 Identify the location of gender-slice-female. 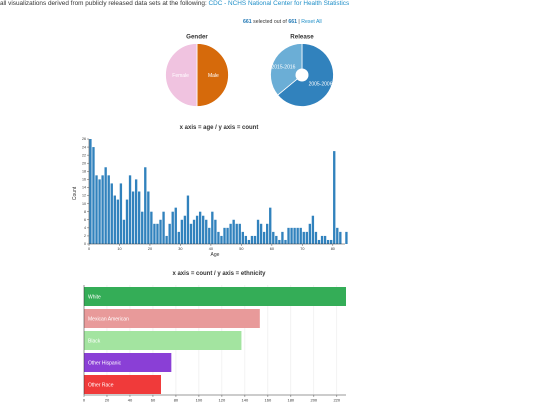
(181, 75).